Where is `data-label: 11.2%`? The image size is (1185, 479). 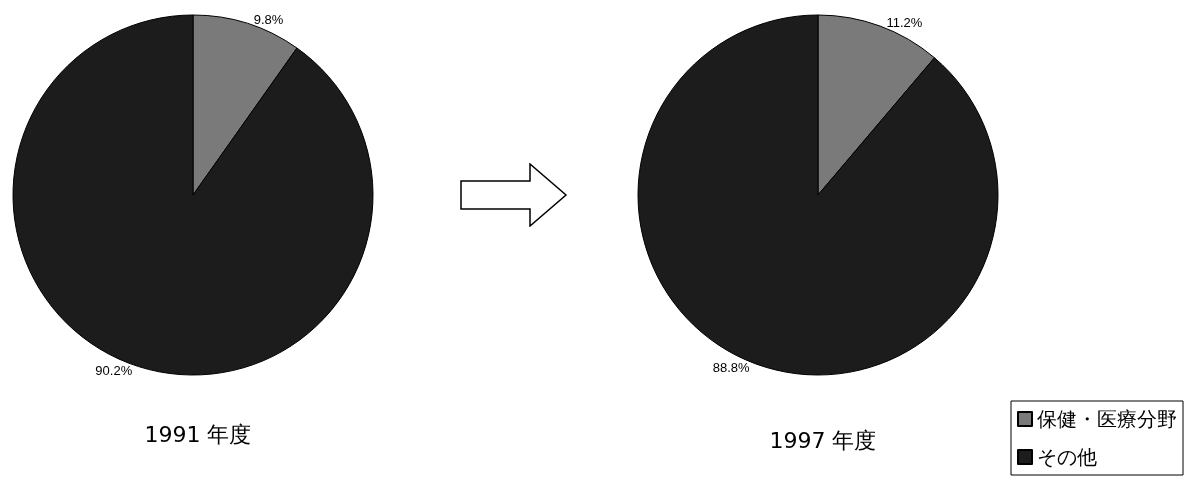
data-label: 11.2% is located at coordinates (904, 22).